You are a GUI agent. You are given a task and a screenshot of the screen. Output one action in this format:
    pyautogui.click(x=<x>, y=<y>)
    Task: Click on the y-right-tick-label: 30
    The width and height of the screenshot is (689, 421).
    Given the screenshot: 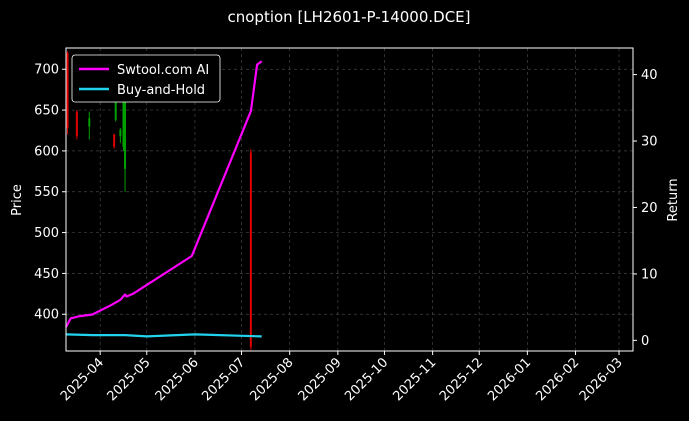 What is the action you would take?
    pyautogui.click(x=649, y=142)
    